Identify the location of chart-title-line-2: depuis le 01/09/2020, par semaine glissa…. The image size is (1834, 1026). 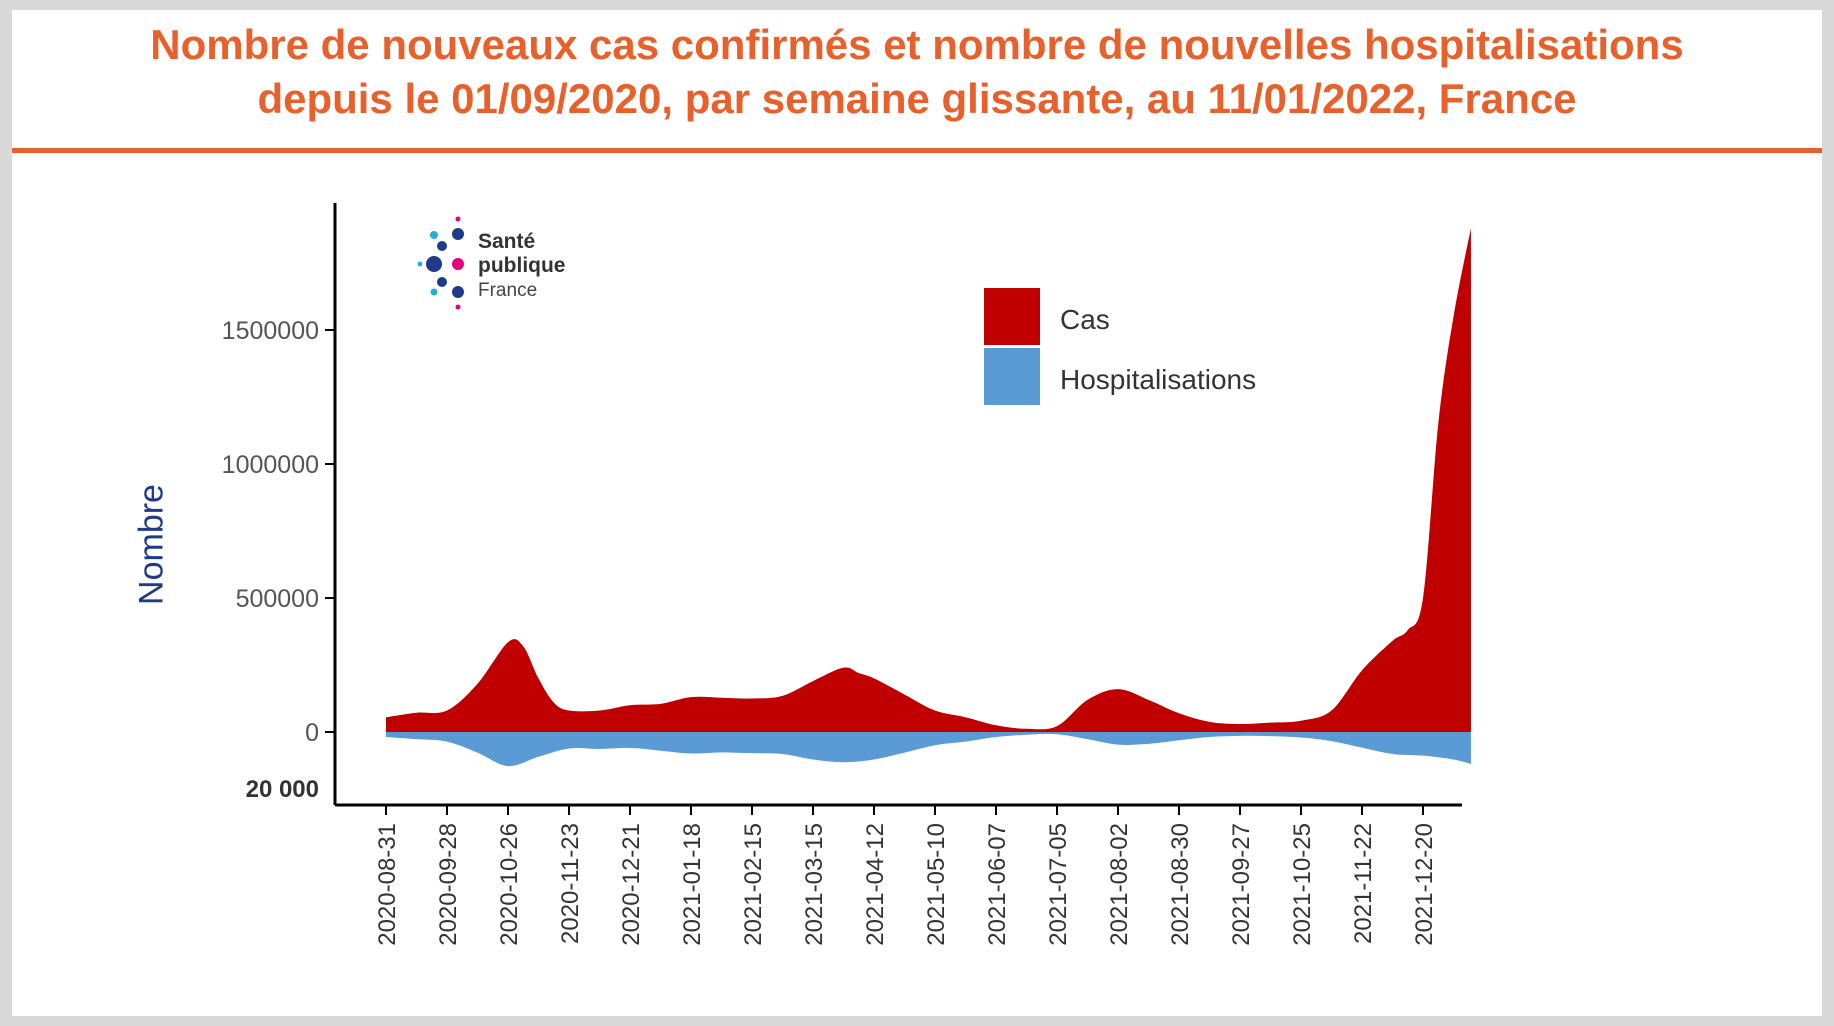
(917, 98).